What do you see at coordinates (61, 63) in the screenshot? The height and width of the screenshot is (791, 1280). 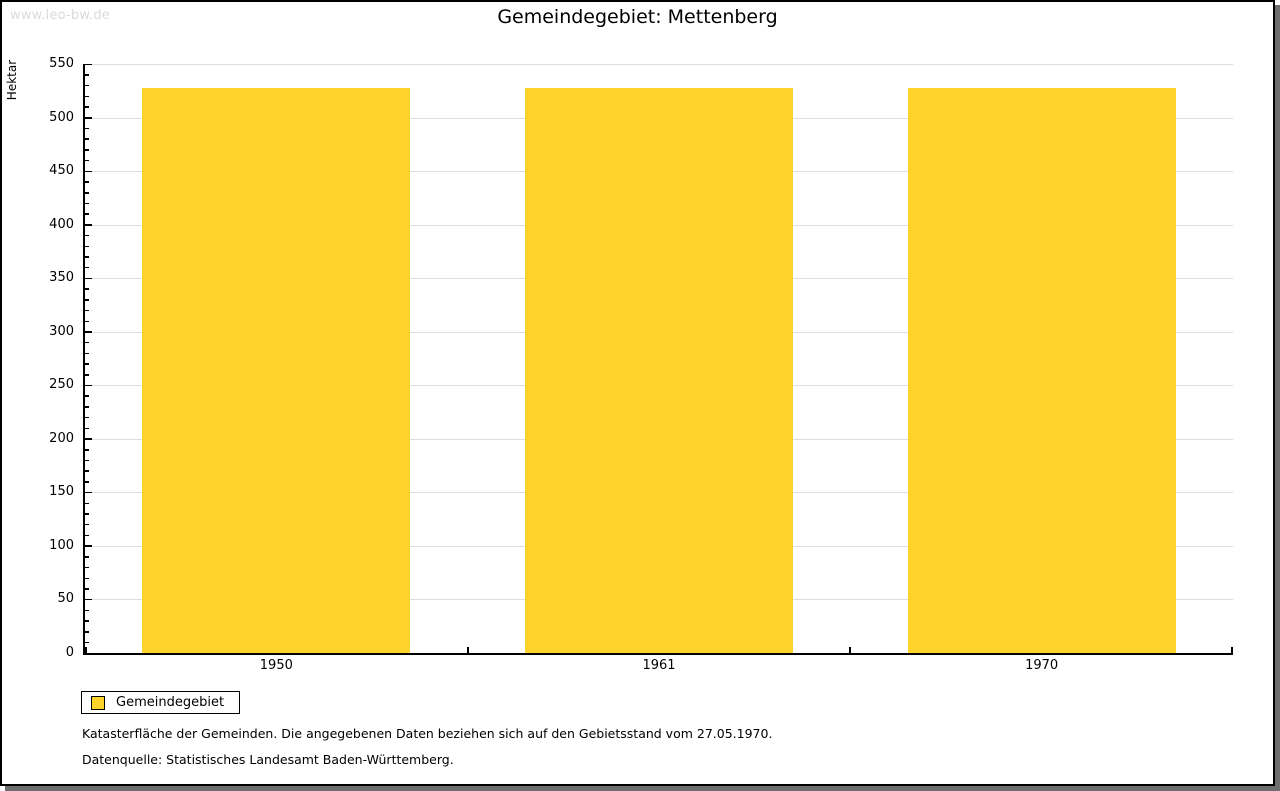 I see `y-tick-label-550: 550` at bounding box center [61, 63].